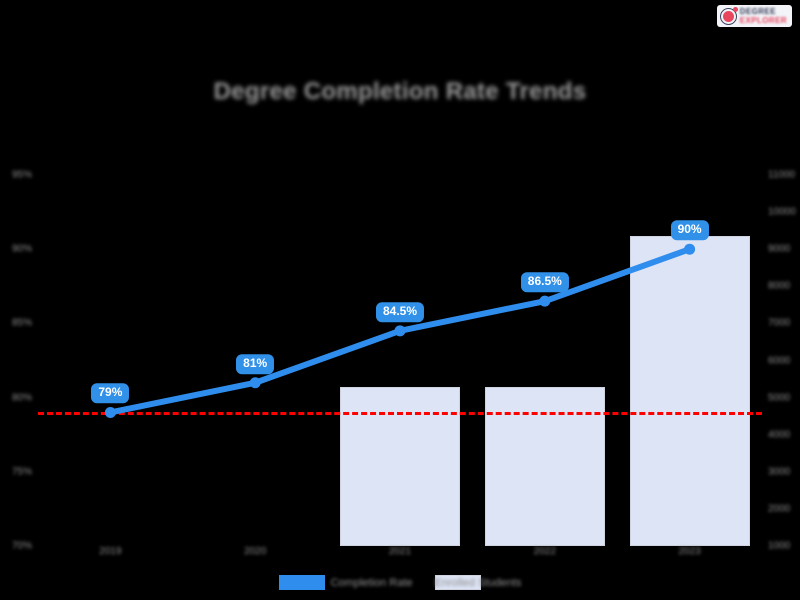 The image size is (800, 600). Describe the element at coordinates (689, 230) in the screenshot. I see `data-label-2023: 90%` at that location.